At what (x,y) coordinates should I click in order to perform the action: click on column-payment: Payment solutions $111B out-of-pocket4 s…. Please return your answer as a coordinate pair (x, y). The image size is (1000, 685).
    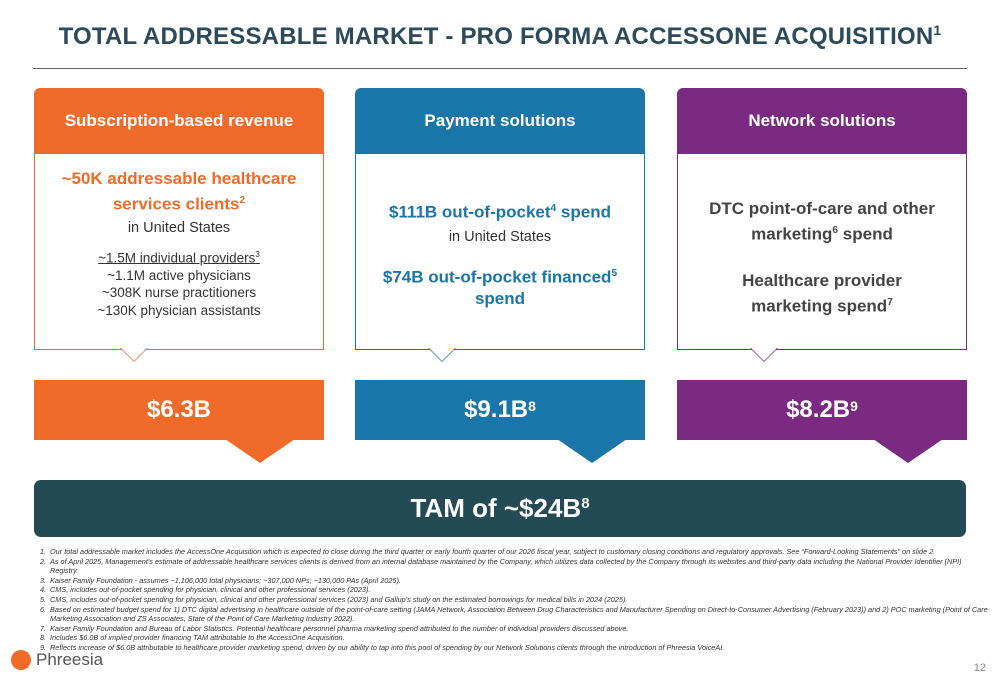
    Looking at the image, I should click on (500, 225).